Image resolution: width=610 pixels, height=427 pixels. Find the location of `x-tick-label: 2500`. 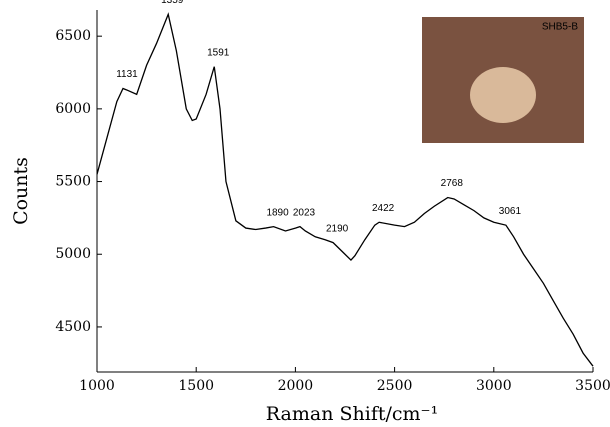

x-tick-label: 2500 is located at coordinates (395, 386).